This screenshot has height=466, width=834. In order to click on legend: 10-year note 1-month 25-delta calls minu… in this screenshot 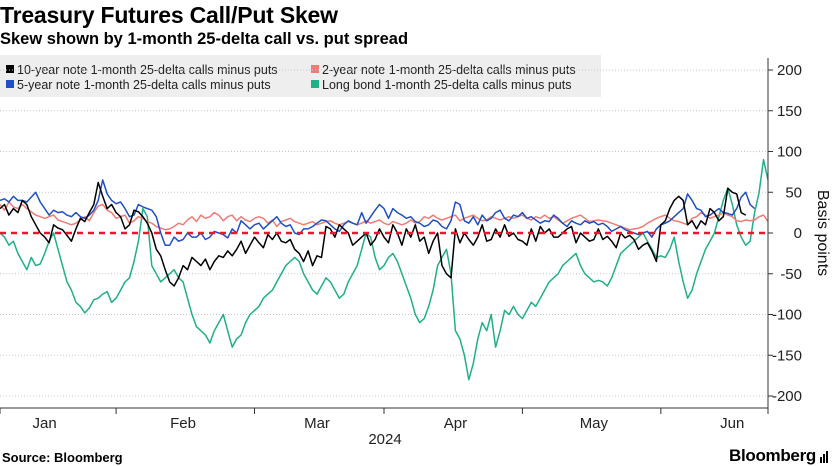, I will do `click(291, 77)`.